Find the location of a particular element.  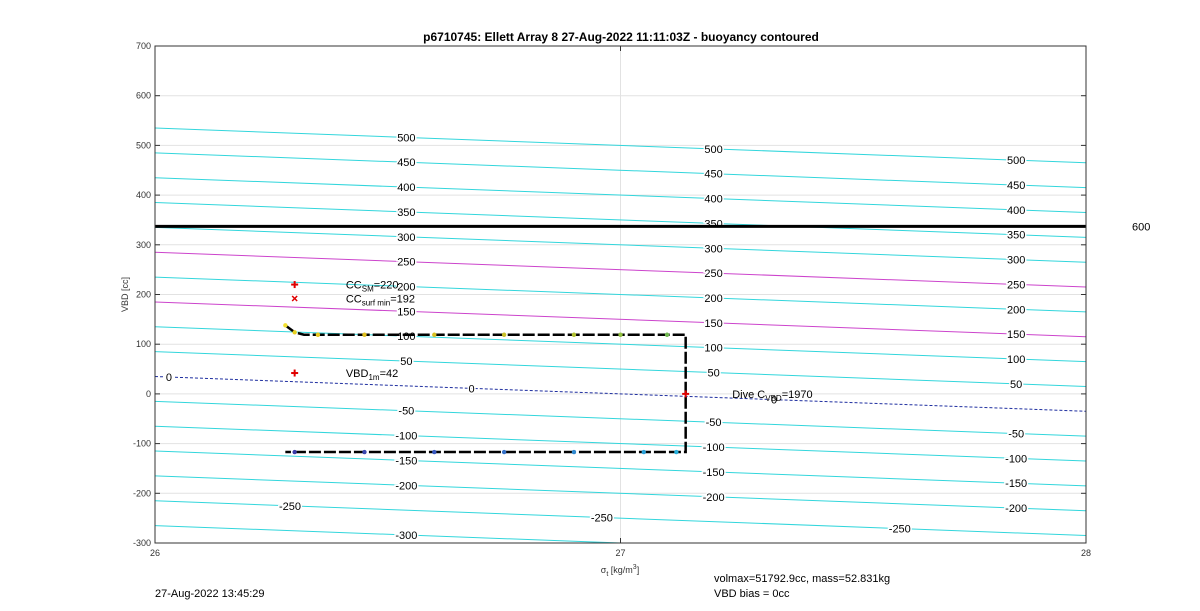

y-axis-label: VBD [cc] is located at coordinates (125, 294).